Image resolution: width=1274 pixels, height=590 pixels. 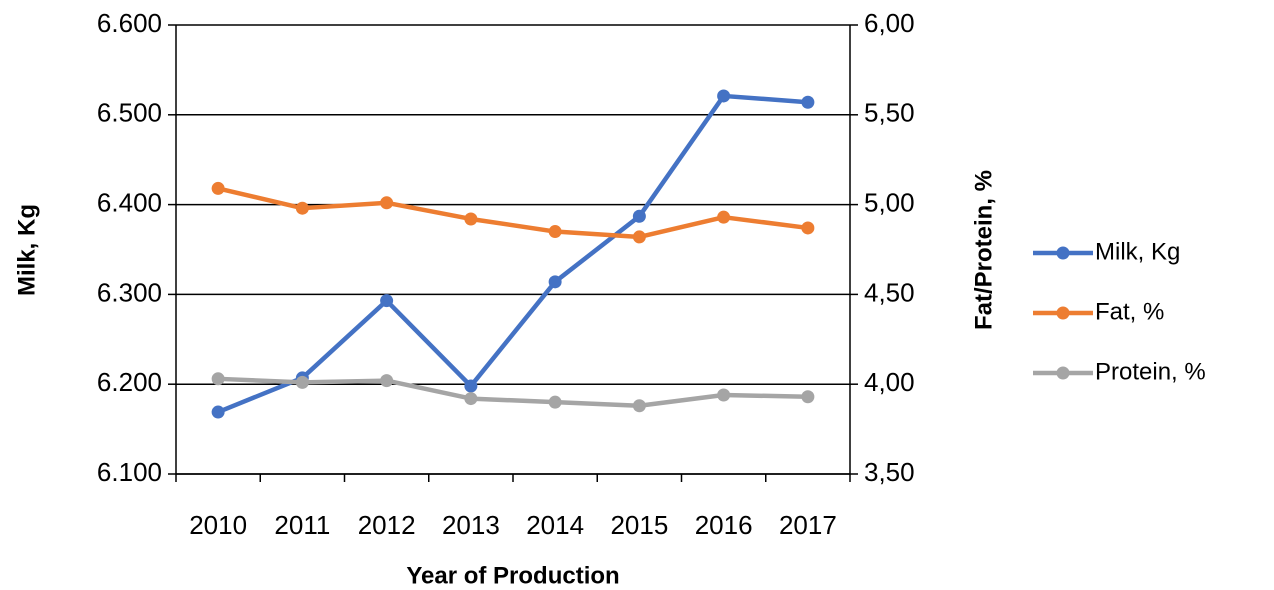 I want to click on y2-tick-label: 4,50, so click(x=889, y=292).